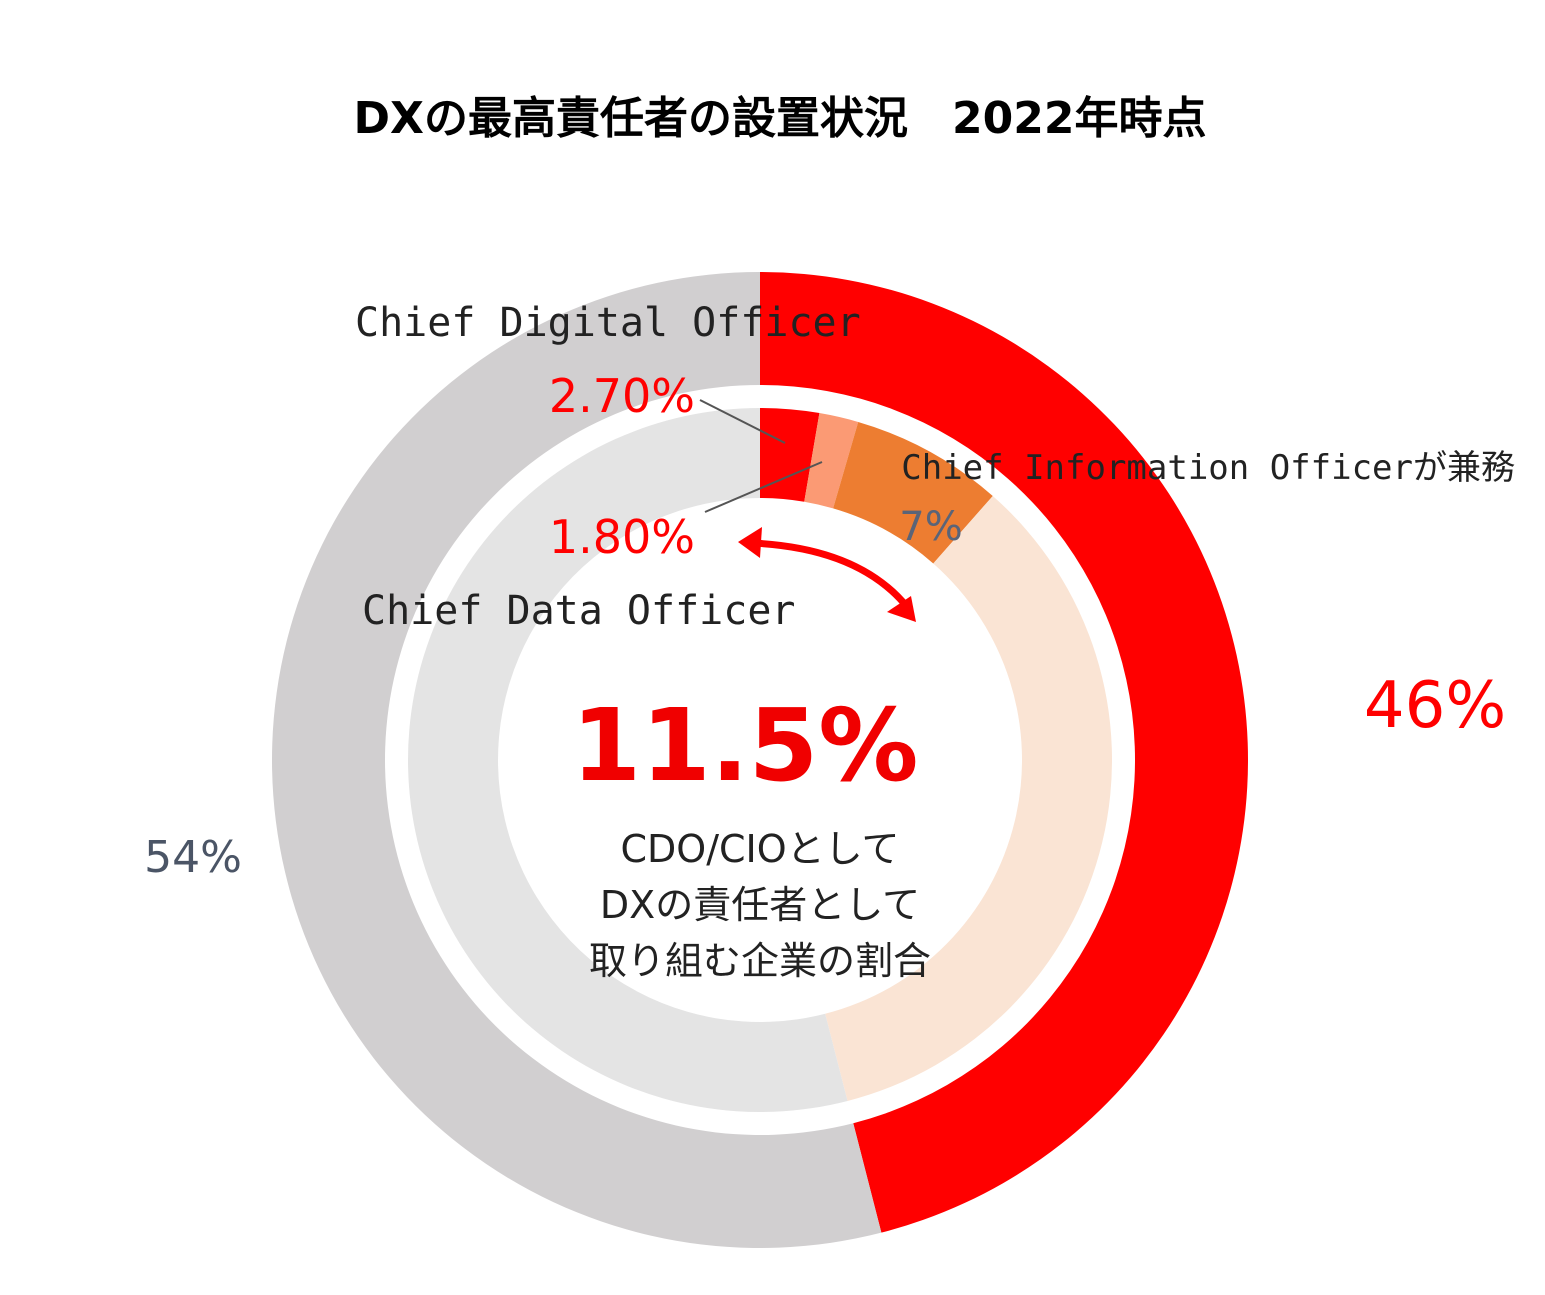 This screenshot has height=1295, width=1545. Describe the element at coordinates (1435, 706) in the screenshot. I see `value-label-outer-46: 46%` at that location.